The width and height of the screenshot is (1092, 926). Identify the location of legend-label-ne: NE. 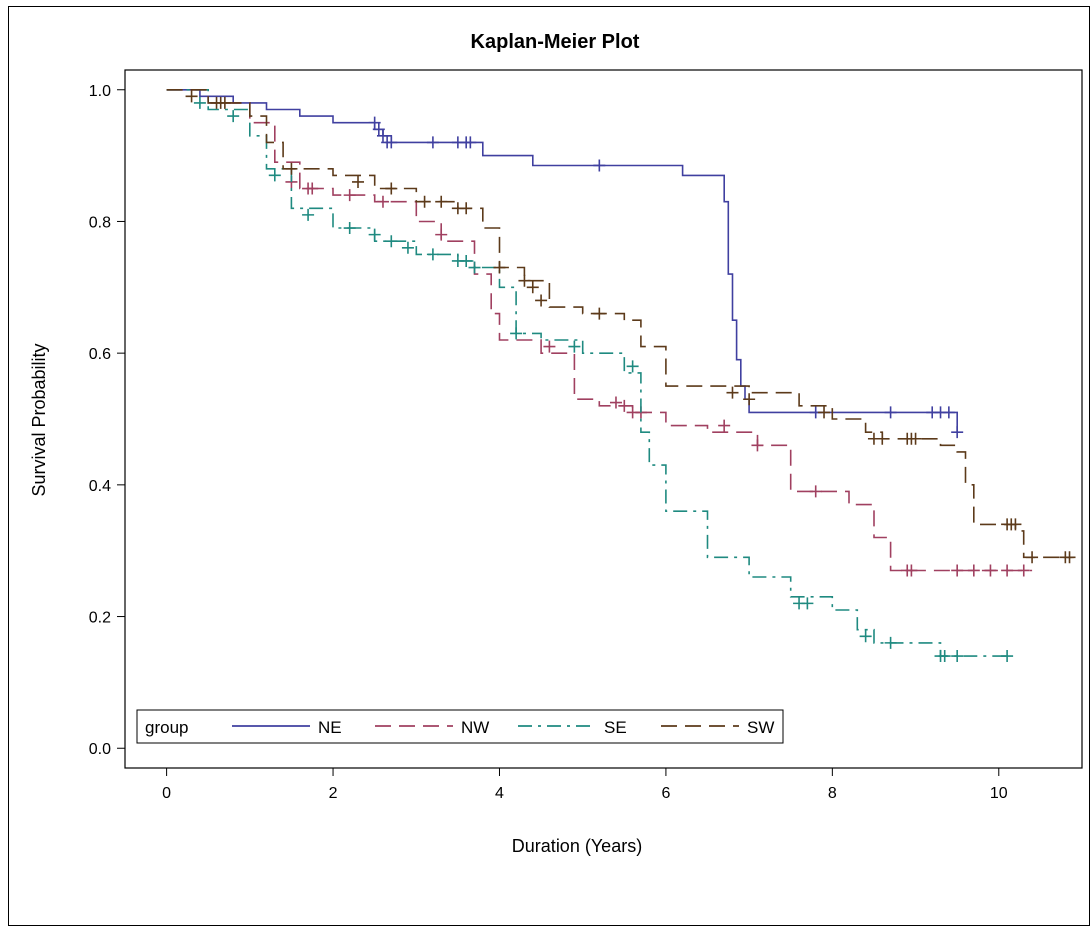
(330, 727).